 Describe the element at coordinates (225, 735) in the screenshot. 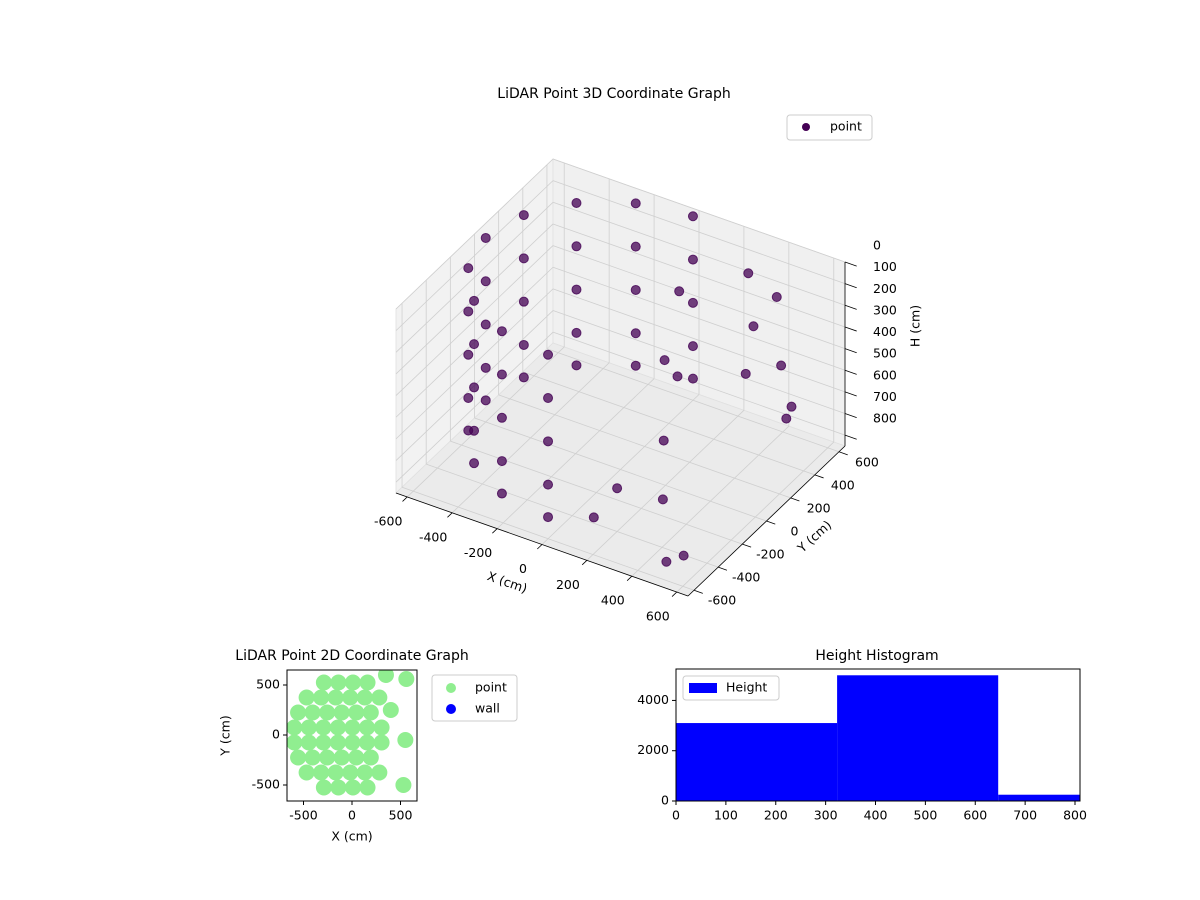

I see `y-axis-label: Y (cm)` at that location.